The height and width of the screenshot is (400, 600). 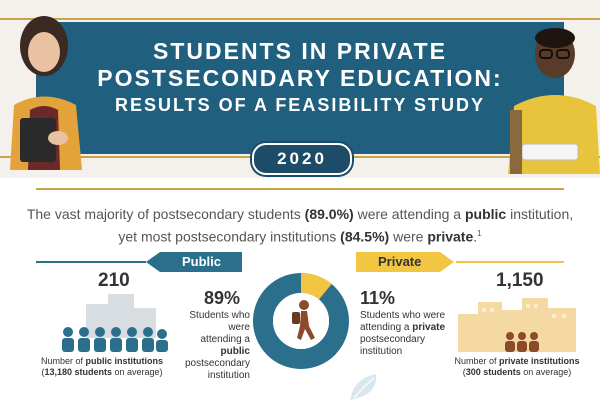 I want to click on public-rule, so click(x=91, y=262).